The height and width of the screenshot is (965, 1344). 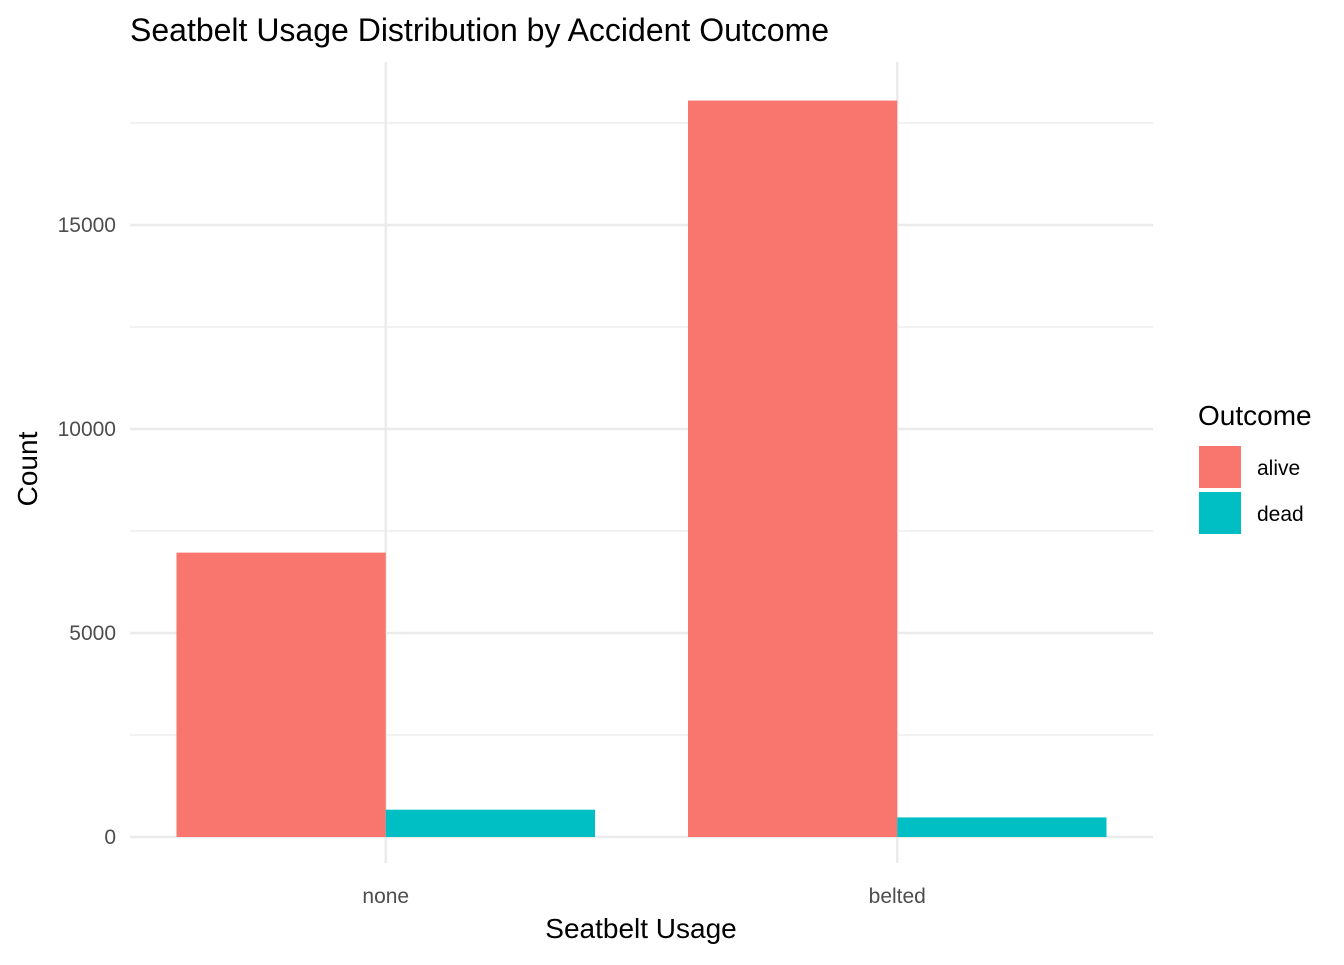 What do you see at coordinates (490, 823) in the screenshot?
I see `bar-none-dead` at bounding box center [490, 823].